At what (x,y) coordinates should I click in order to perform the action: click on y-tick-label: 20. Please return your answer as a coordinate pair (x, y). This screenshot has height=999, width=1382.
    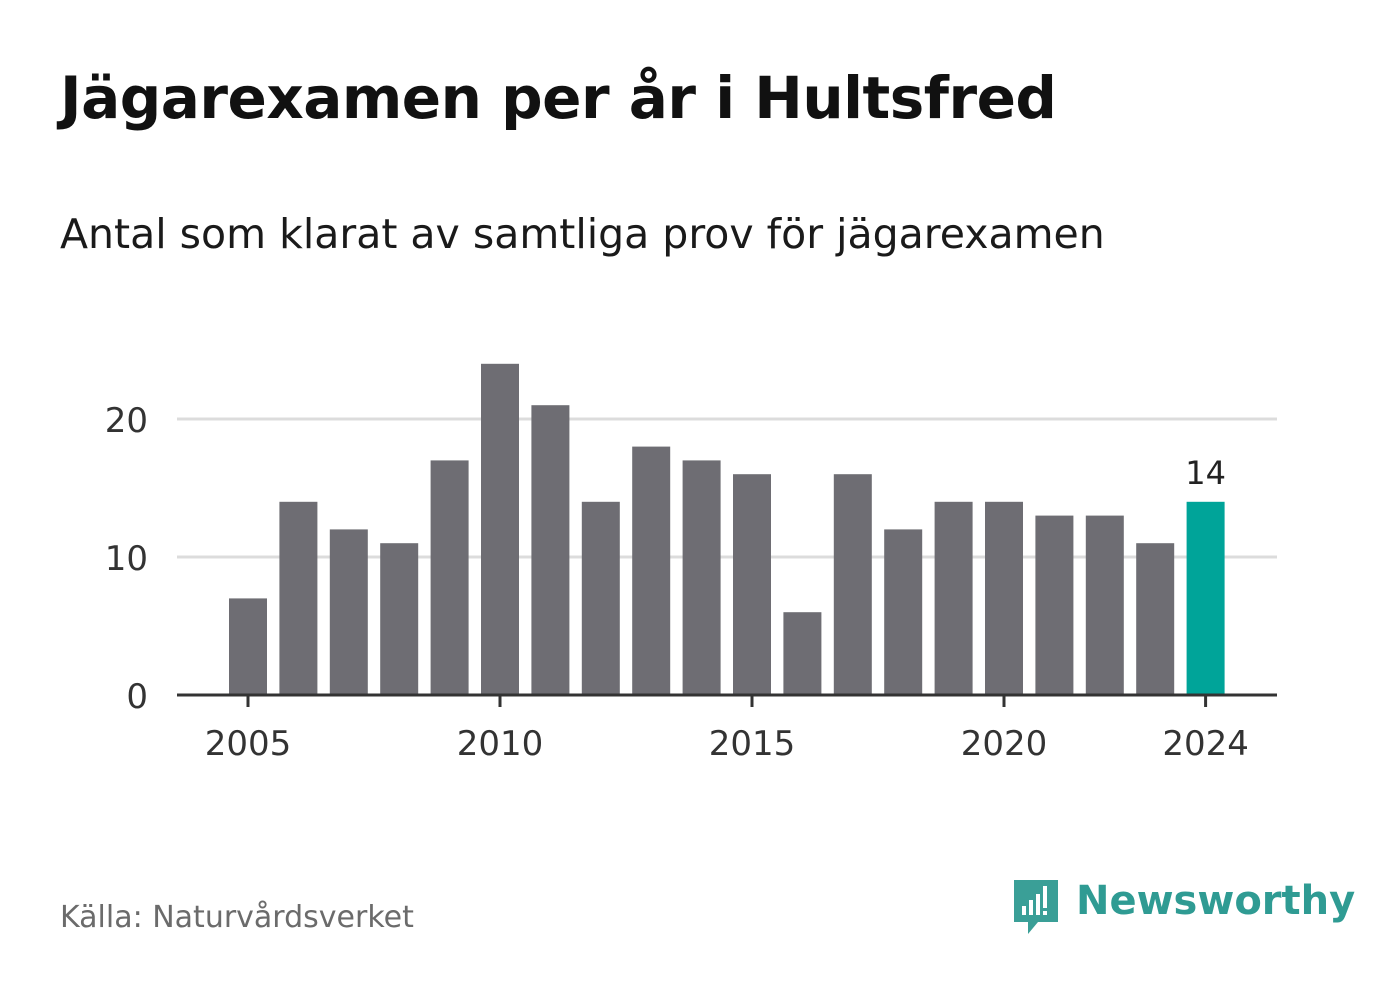
    Looking at the image, I should click on (126, 421).